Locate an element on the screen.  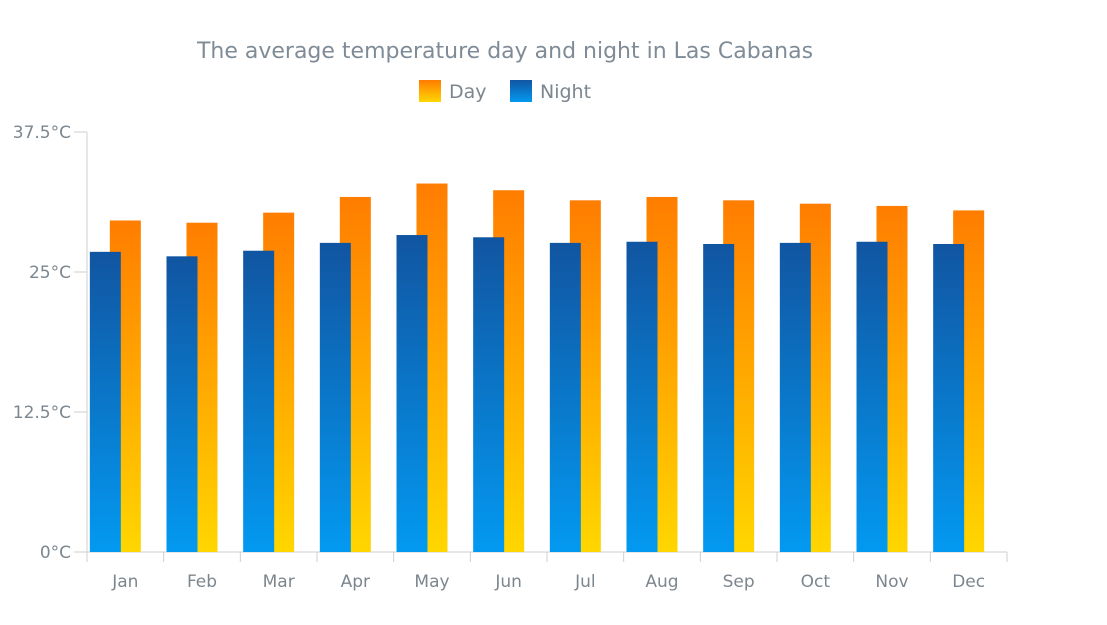
bar-night-sep is located at coordinates (719, 398).